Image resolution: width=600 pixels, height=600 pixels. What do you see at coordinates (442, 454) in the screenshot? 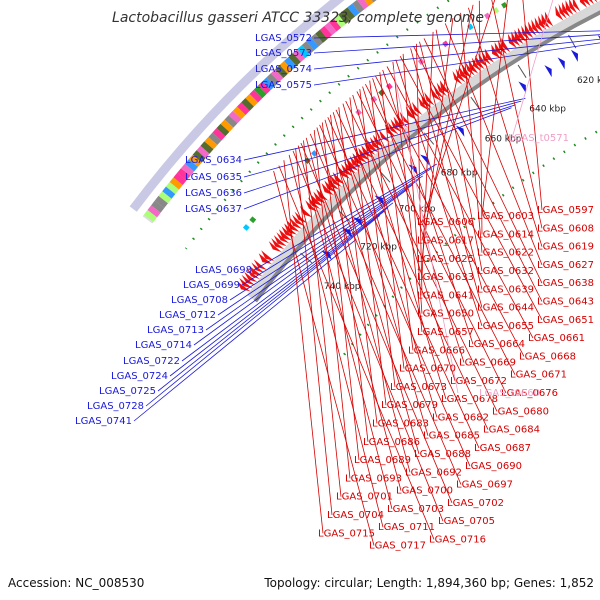
I see `right-gene-label: LGAS_0688` at bounding box center [442, 454].